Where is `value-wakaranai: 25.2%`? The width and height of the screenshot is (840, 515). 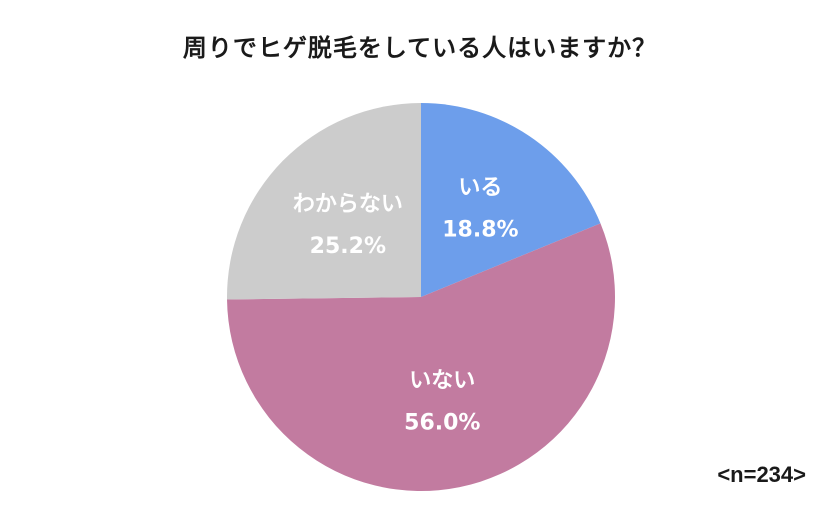 value-wakaranai: 25.2% is located at coordinates (348, 246).